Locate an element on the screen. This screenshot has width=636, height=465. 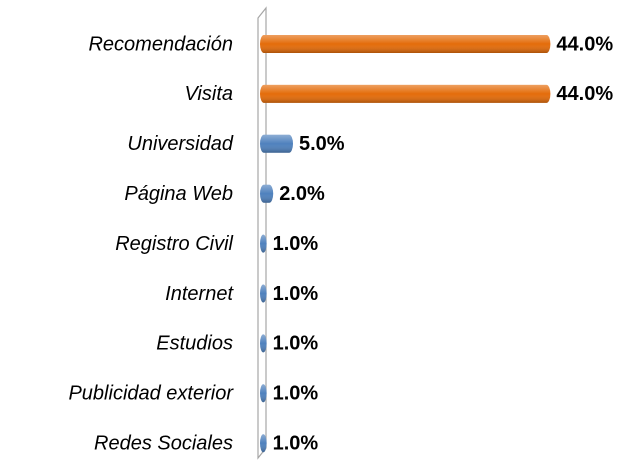
value-label: 2.0% is located at coordinates (302, 194).